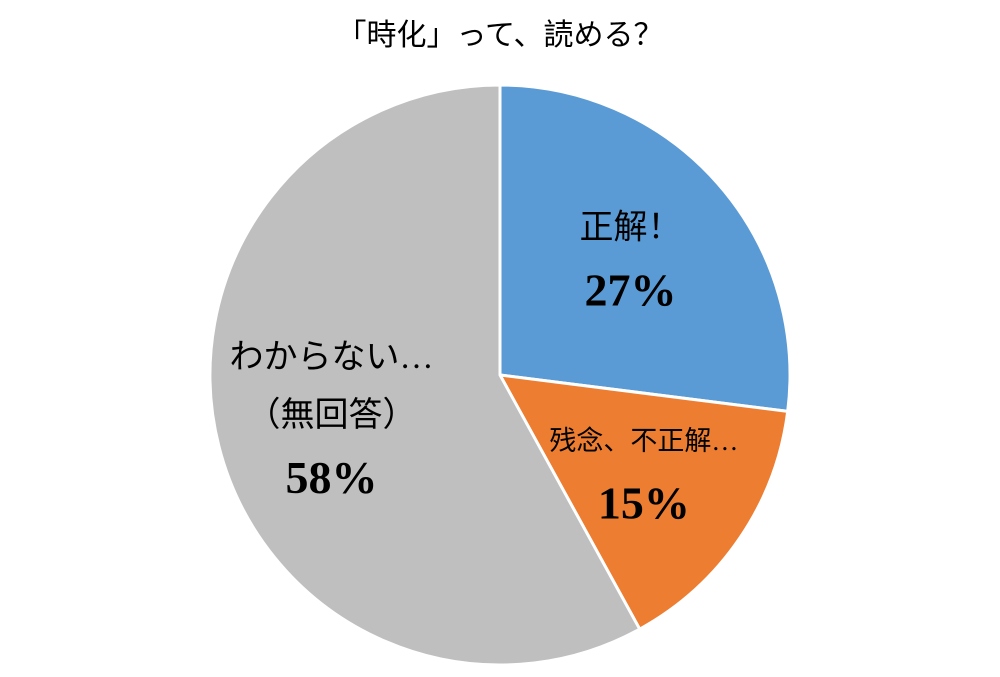  What do you see at coordinates (631, 289) in the screenshot?
I see `slice-value-label: 27%` at bounding box center [631, 289].